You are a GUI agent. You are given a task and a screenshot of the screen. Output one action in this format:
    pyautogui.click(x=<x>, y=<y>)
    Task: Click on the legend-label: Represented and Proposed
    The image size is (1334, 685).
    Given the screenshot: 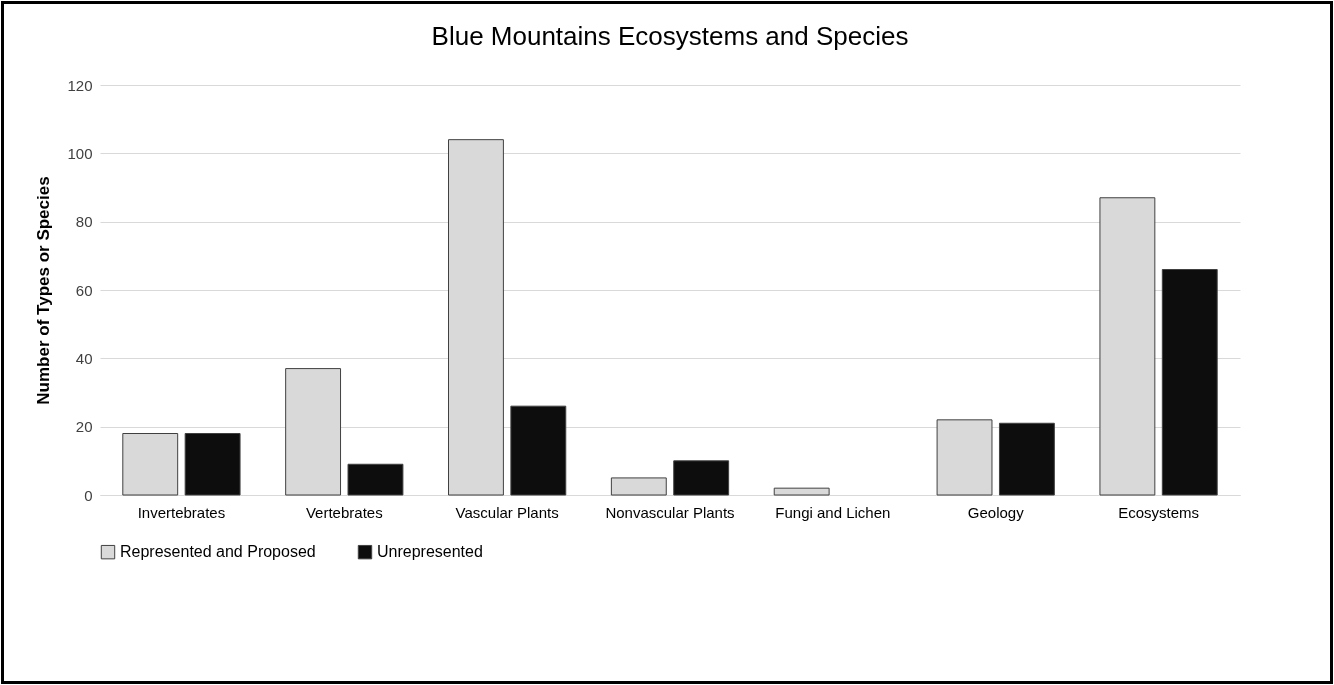 What is the action you would take?
    pyautogui.click(x=218, y=552)
    